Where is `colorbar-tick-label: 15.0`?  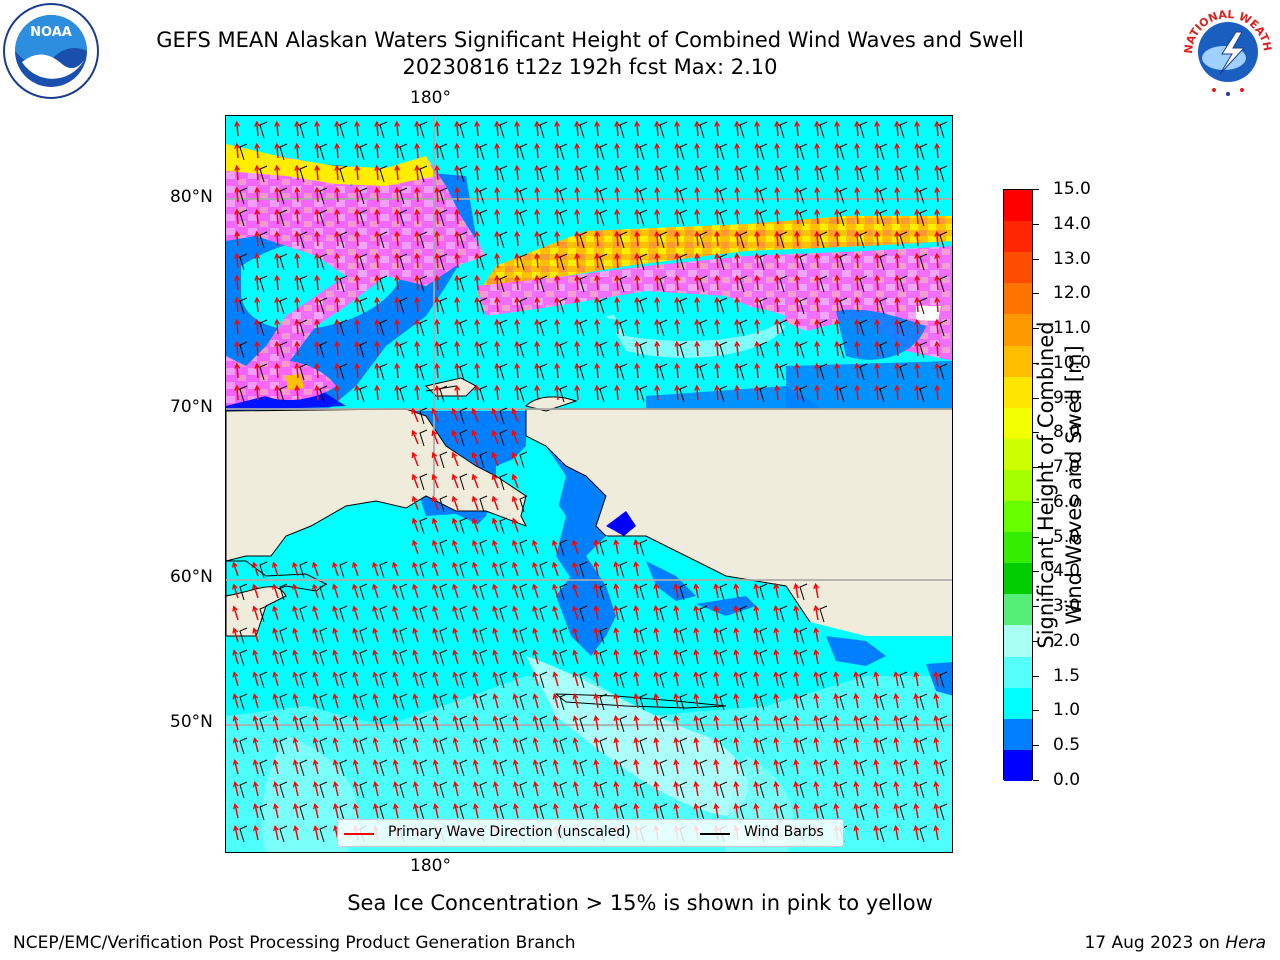 colorbar-tick-label: 15.0 is located at coordinates (1072, 189).